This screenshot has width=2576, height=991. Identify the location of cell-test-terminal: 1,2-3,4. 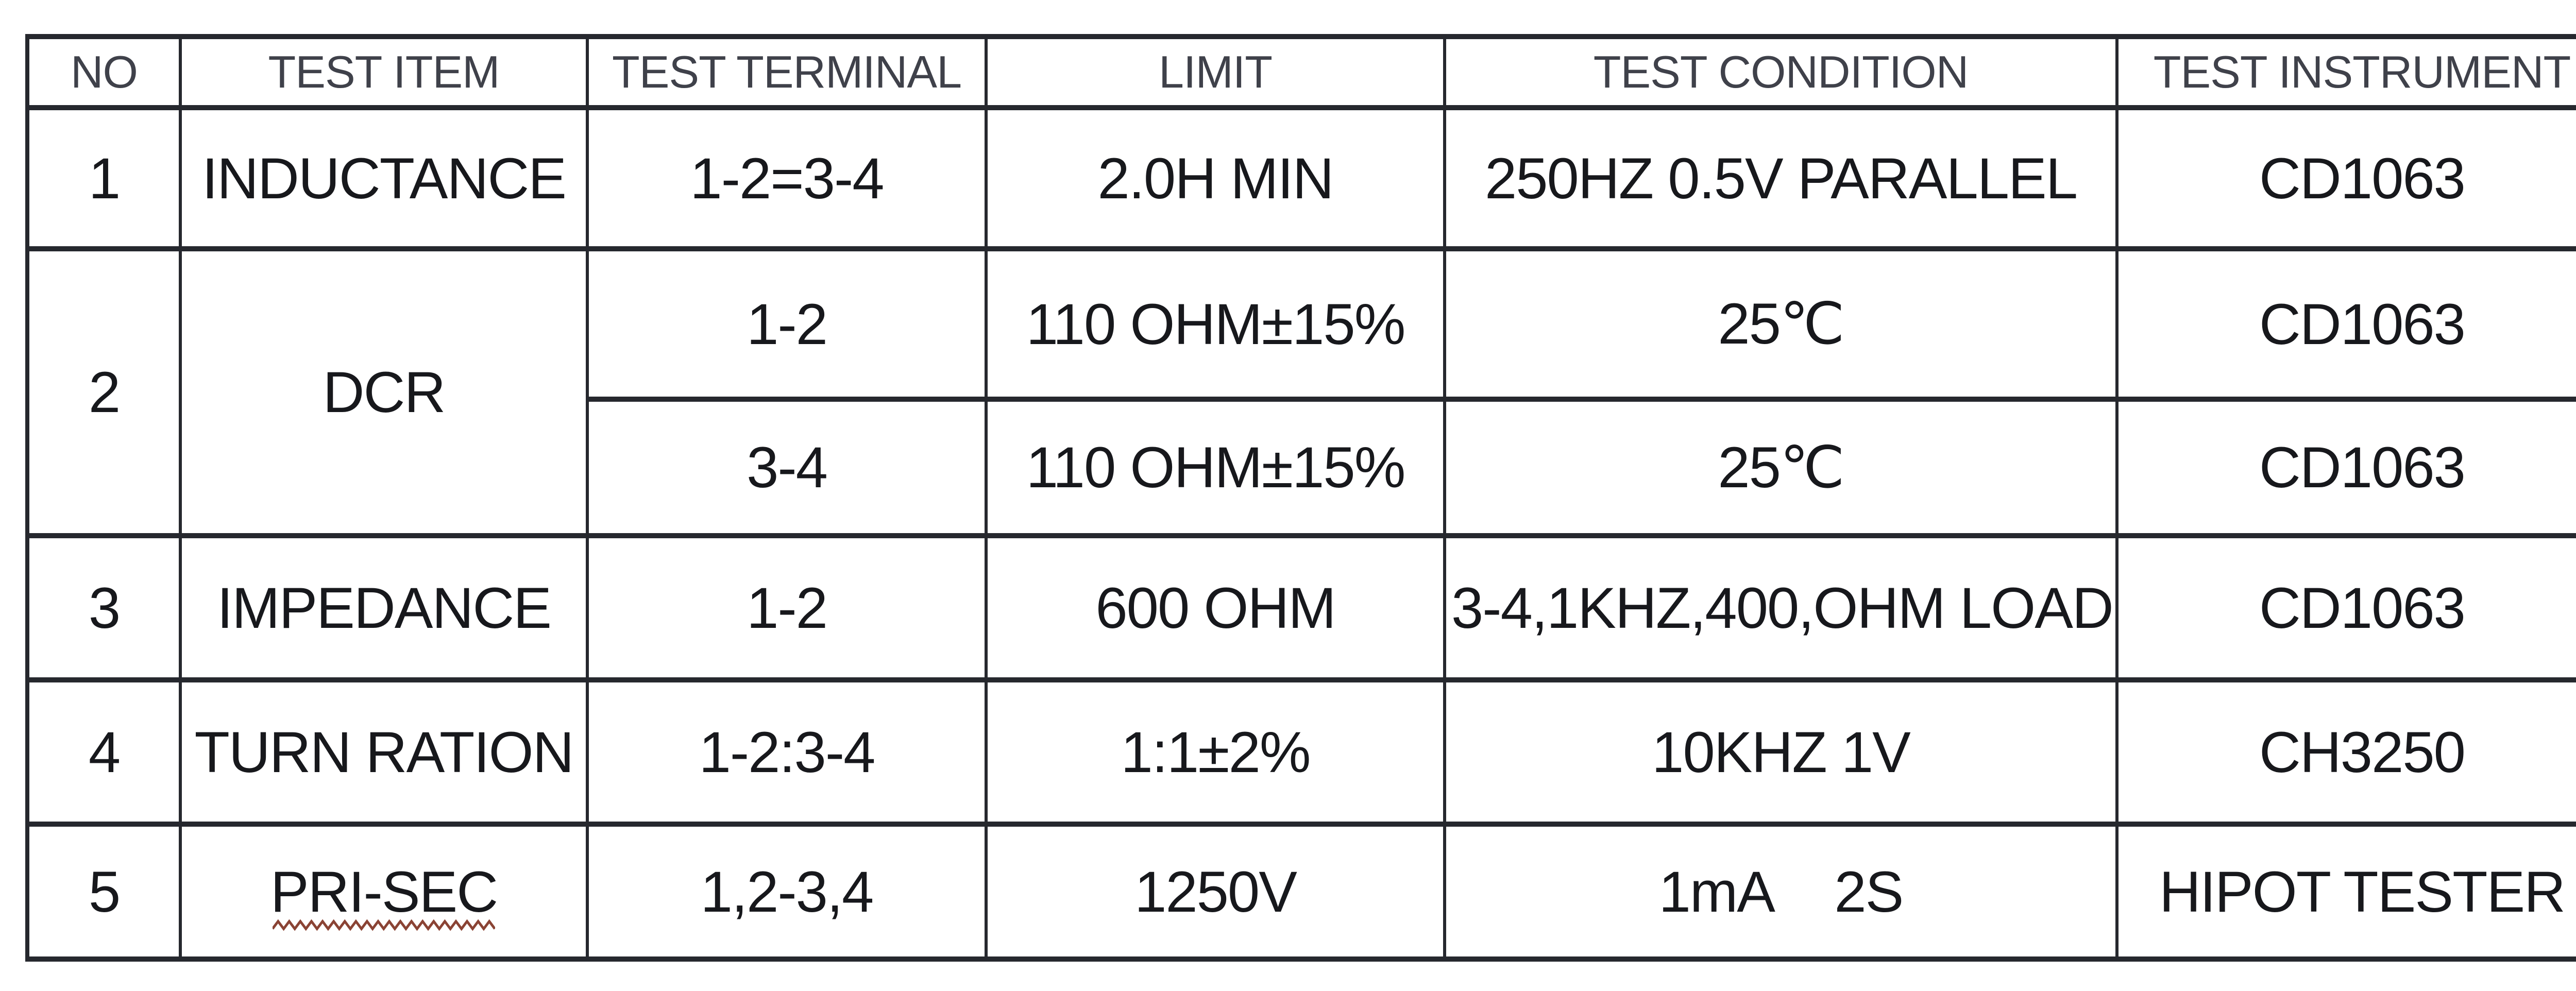
(787, 892).